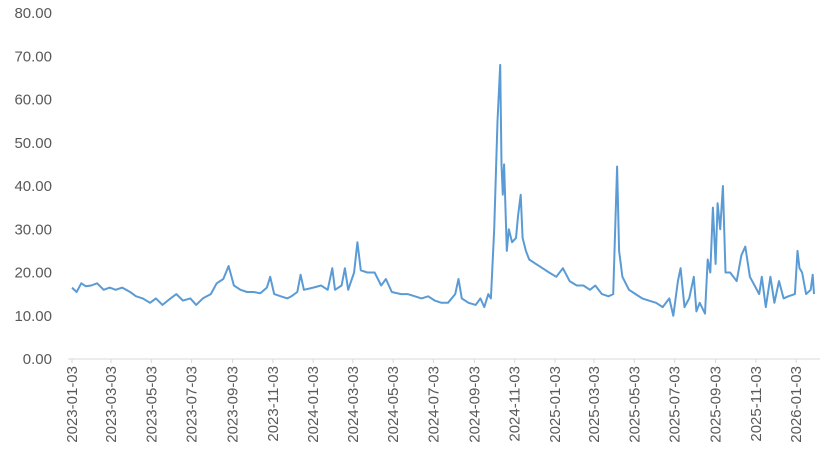 This screenshot has height=475, width=826. I want to click on x-tick-label: 2025-11-03, so click(756, 404).